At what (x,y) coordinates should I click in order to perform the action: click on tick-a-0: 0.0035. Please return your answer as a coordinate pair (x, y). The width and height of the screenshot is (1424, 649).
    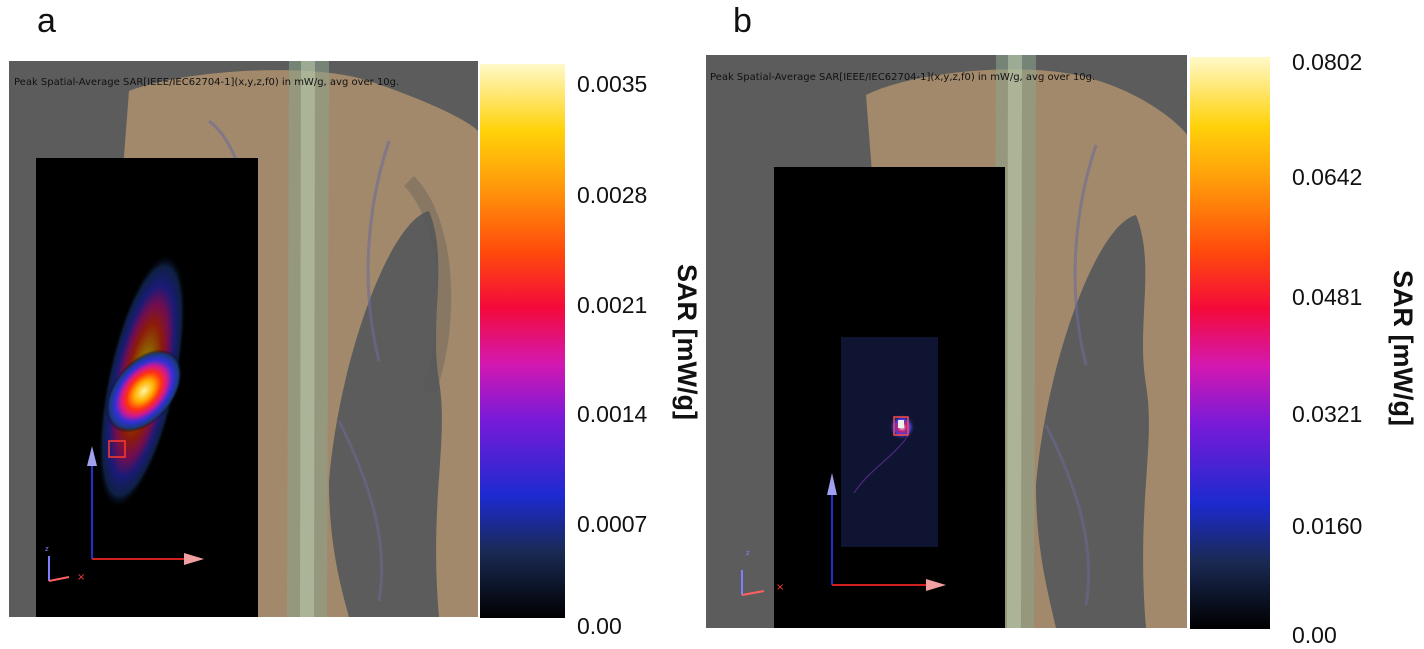
    Looking at the image, I should click on (612, 84).